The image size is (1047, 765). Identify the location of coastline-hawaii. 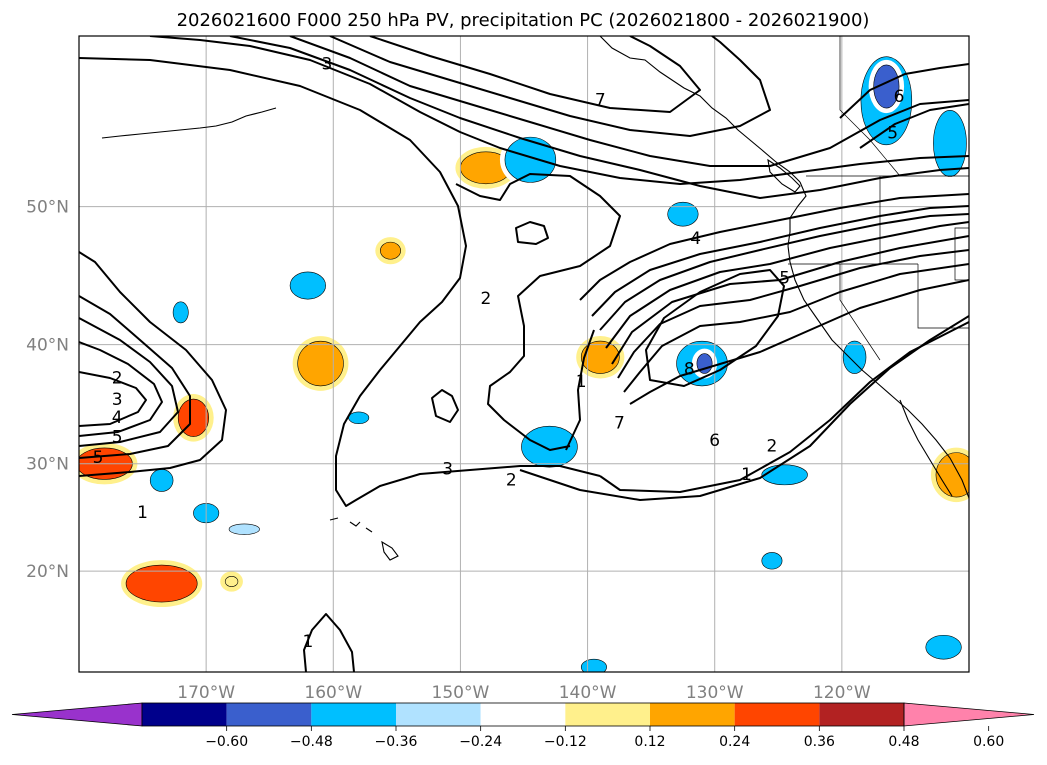
(364, 539).